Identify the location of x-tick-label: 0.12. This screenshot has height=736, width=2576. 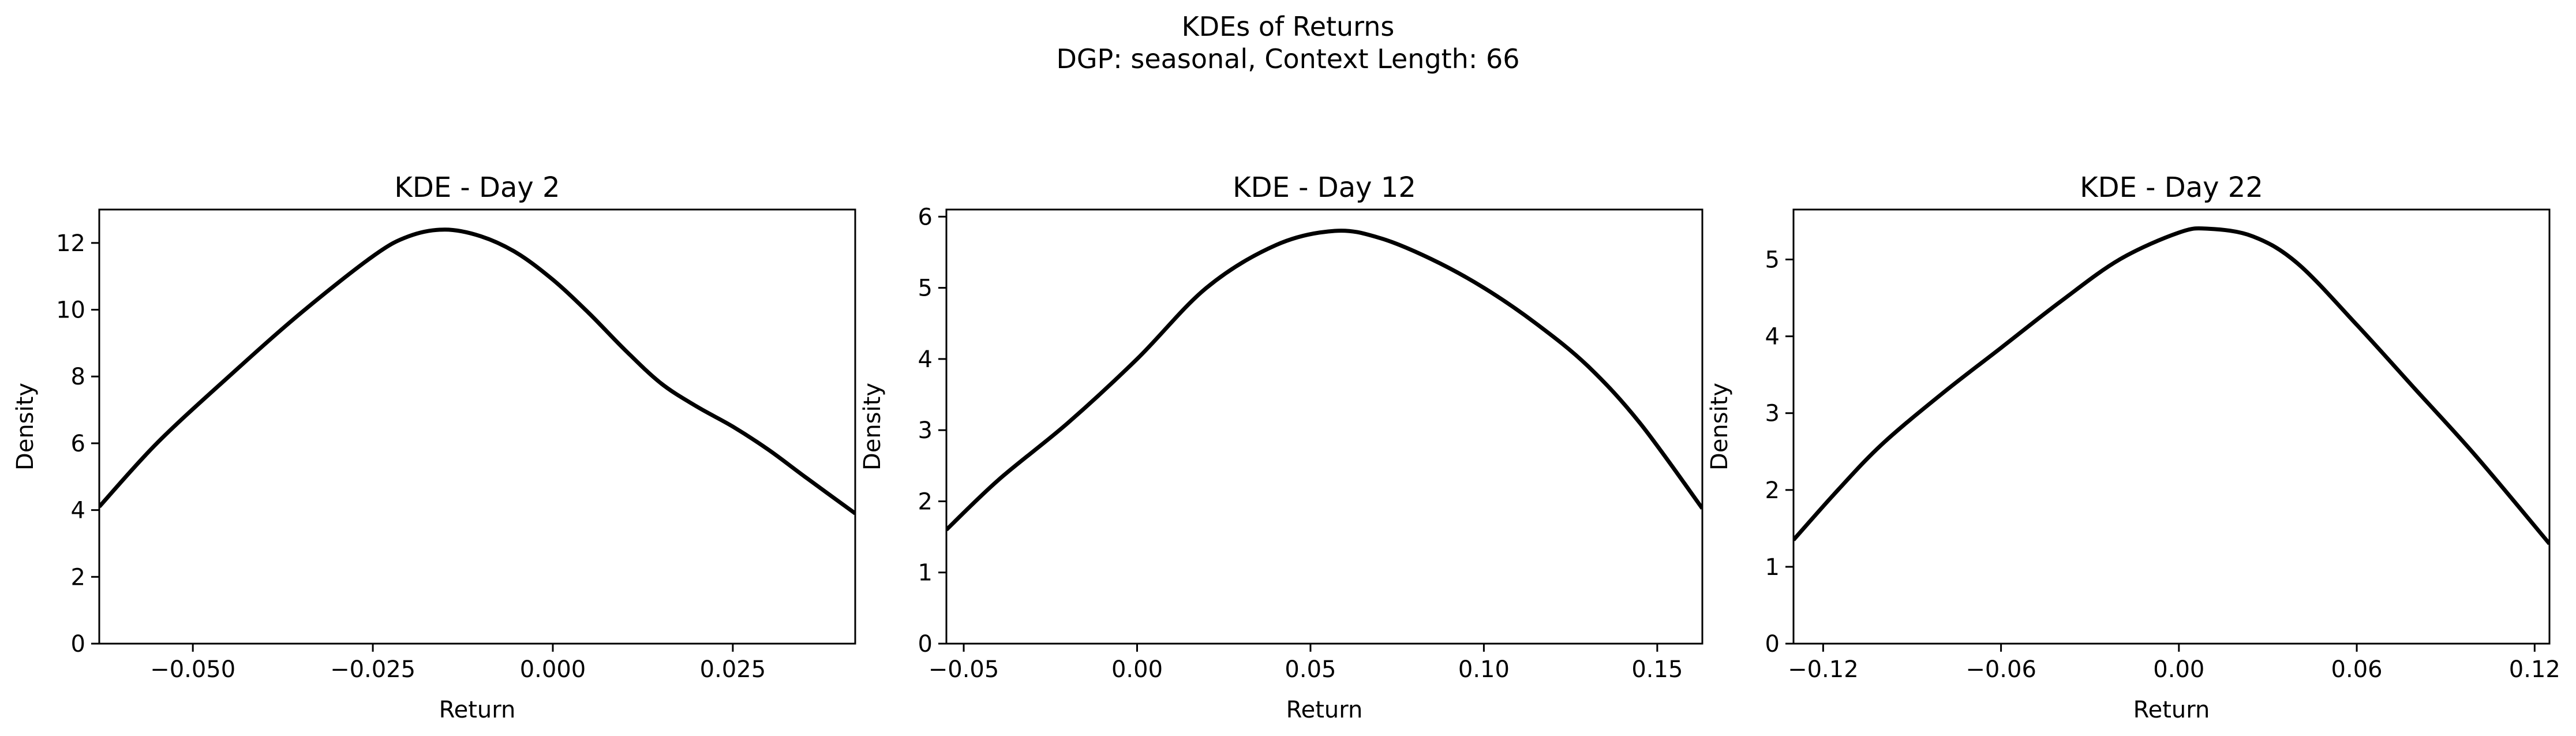
(2534, 669).